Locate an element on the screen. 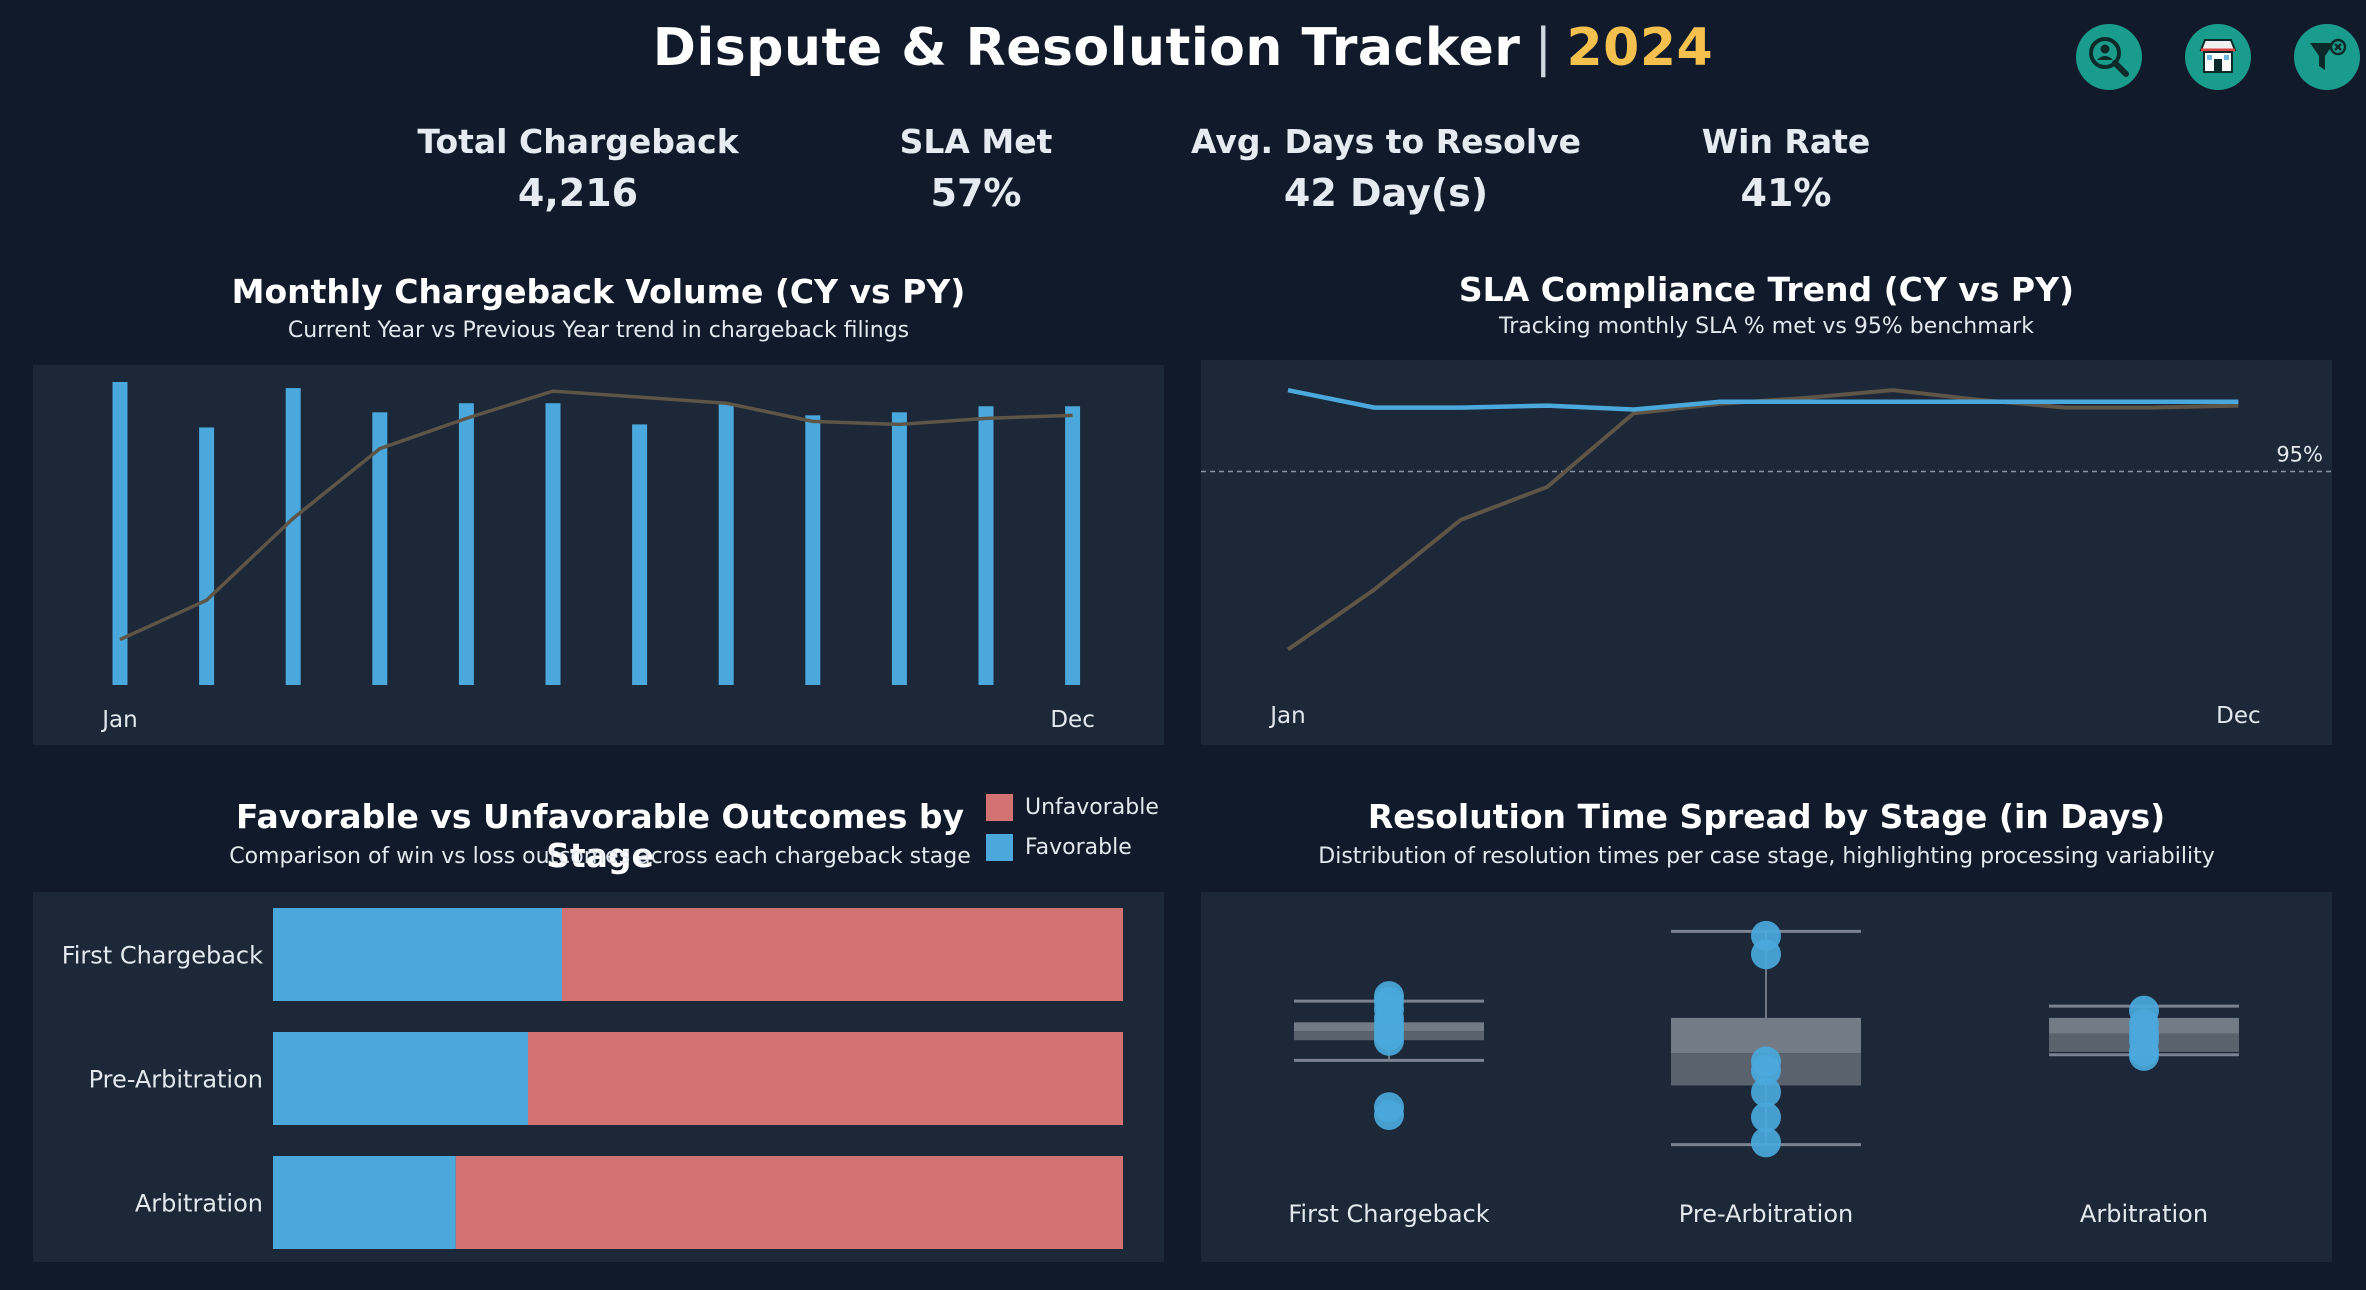  kpi-total-chargeback: Total Chargeback 4,216 is located at coordinates (578, 168).